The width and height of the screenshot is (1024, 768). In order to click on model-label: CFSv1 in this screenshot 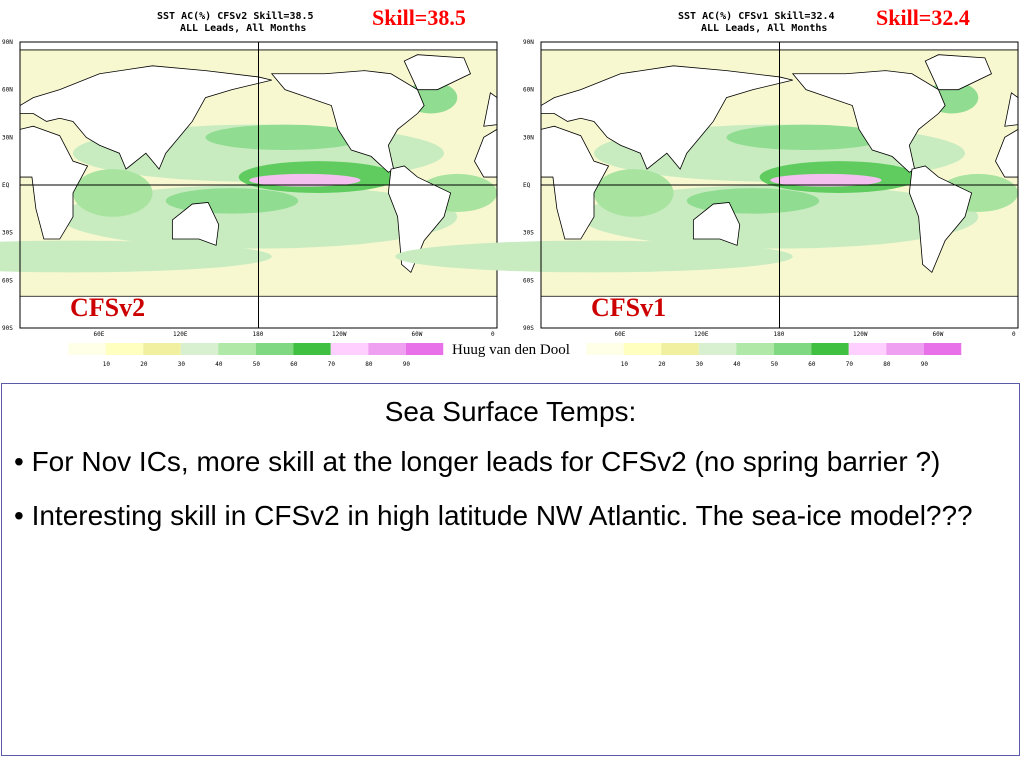, I will do `click(628, 307)`.